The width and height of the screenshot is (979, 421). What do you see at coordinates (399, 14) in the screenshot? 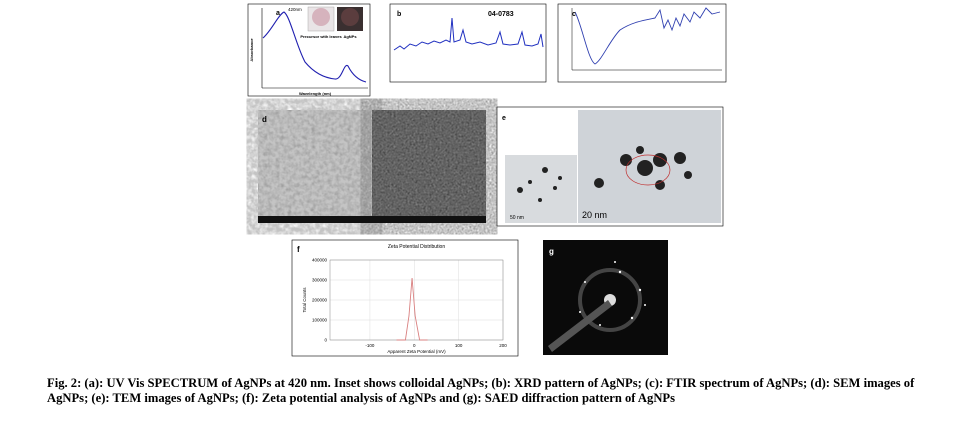
I see `panel-label: b` at bounding box center [399, 14].